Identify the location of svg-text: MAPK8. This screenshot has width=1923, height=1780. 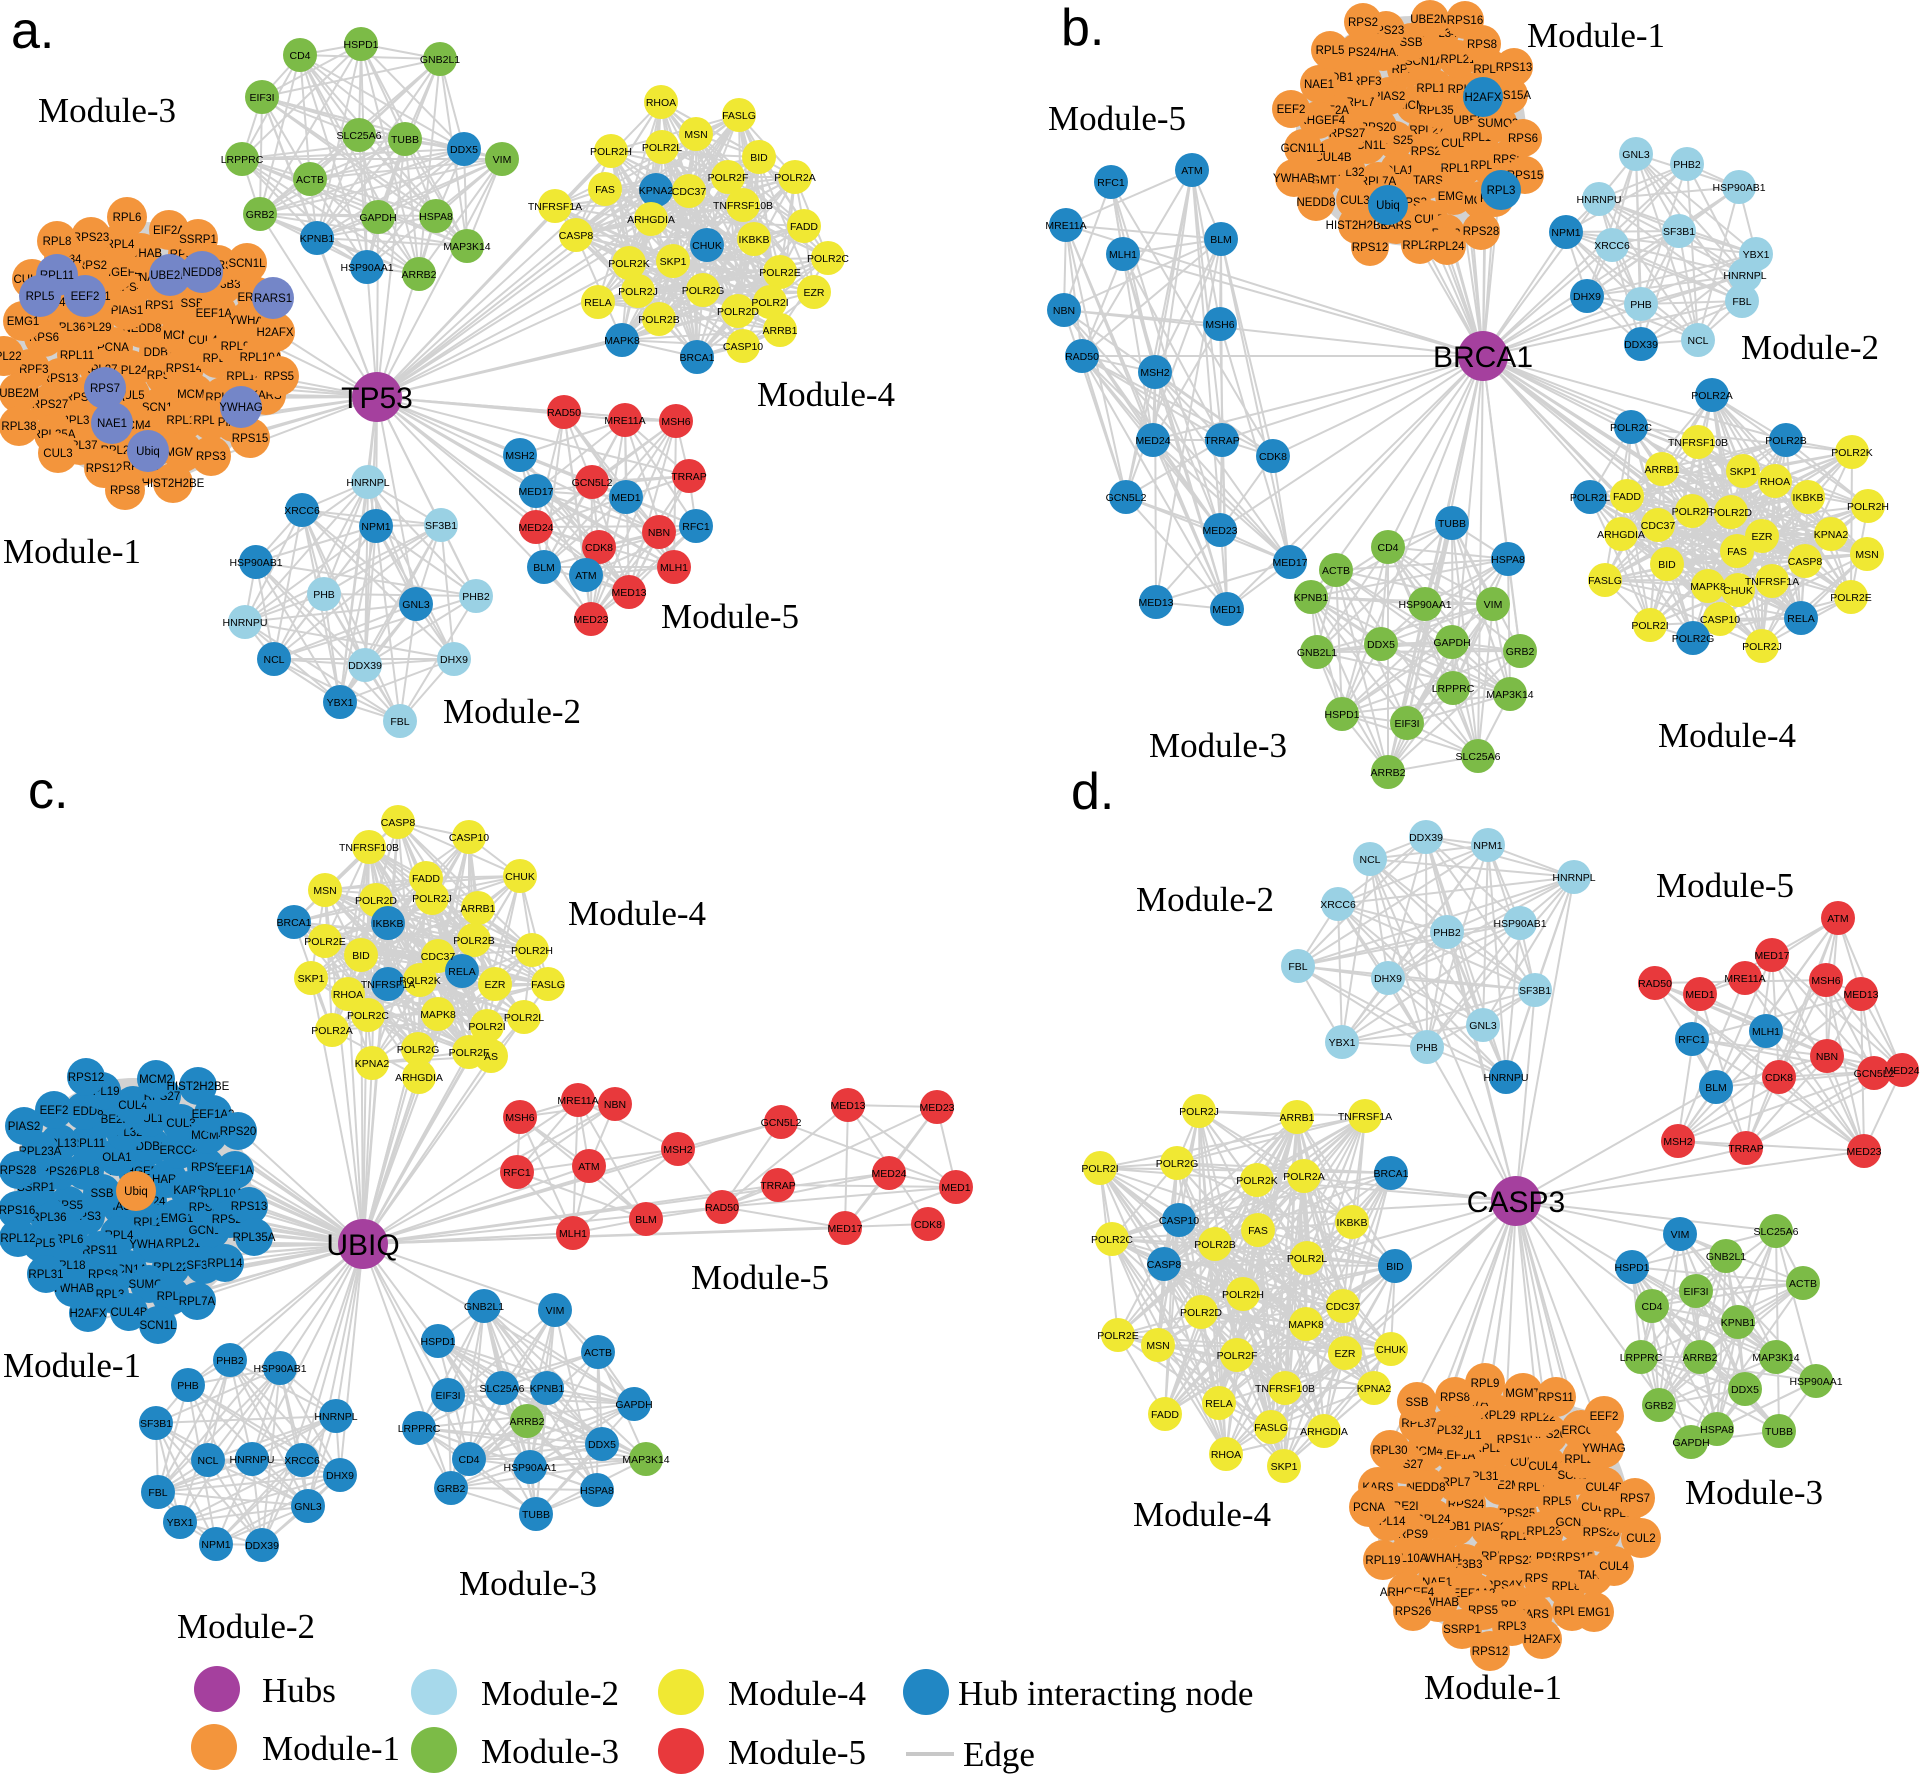
(1306, 1325).